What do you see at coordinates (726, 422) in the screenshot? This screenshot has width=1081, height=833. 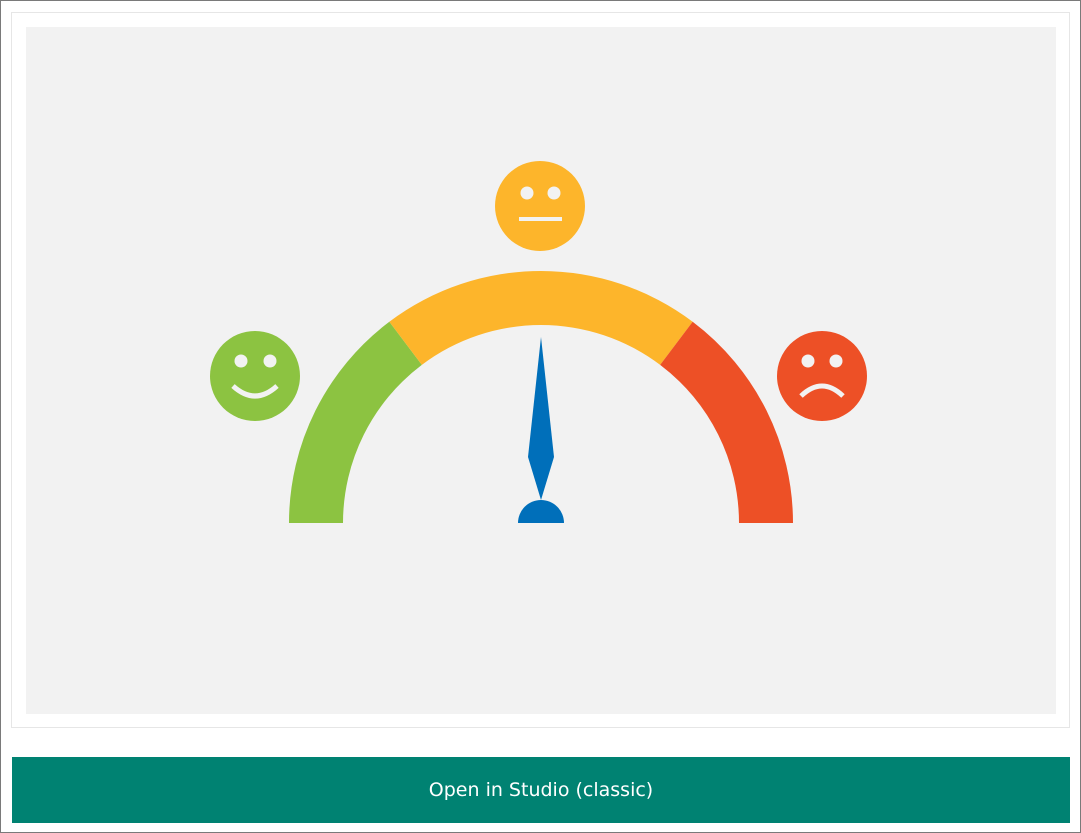 I see `gauge-segment-bad` at bounding box center [726, 422].